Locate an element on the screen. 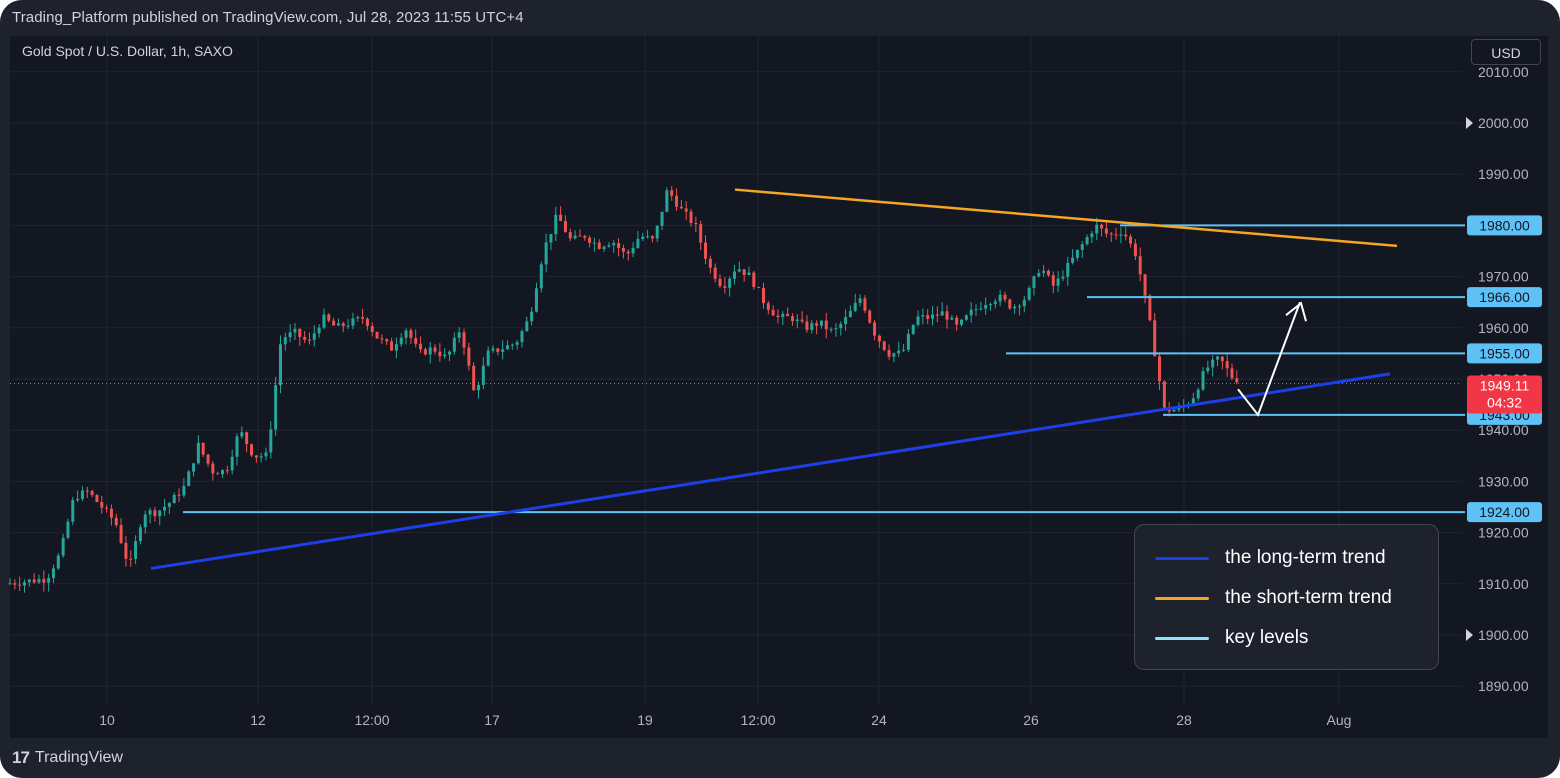 The height and width of the screenshot is (778, 1560). y-tick-label: 1960.00 is located at coordinates (1503, 328).